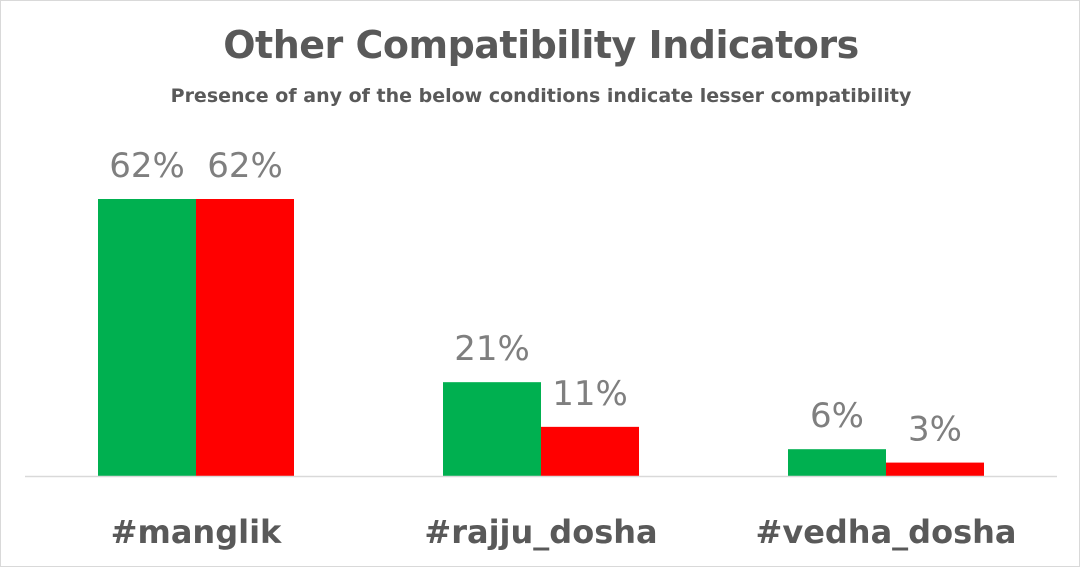  Describe the element at coordinates (590, 394) in the screenshot. I see `data-label: 11%` at that location.